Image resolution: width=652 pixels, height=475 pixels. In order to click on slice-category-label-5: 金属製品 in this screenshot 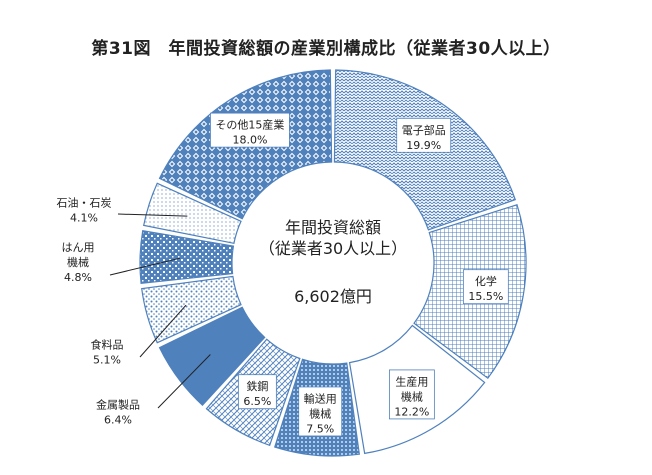, I will do `click(118, 405)`.